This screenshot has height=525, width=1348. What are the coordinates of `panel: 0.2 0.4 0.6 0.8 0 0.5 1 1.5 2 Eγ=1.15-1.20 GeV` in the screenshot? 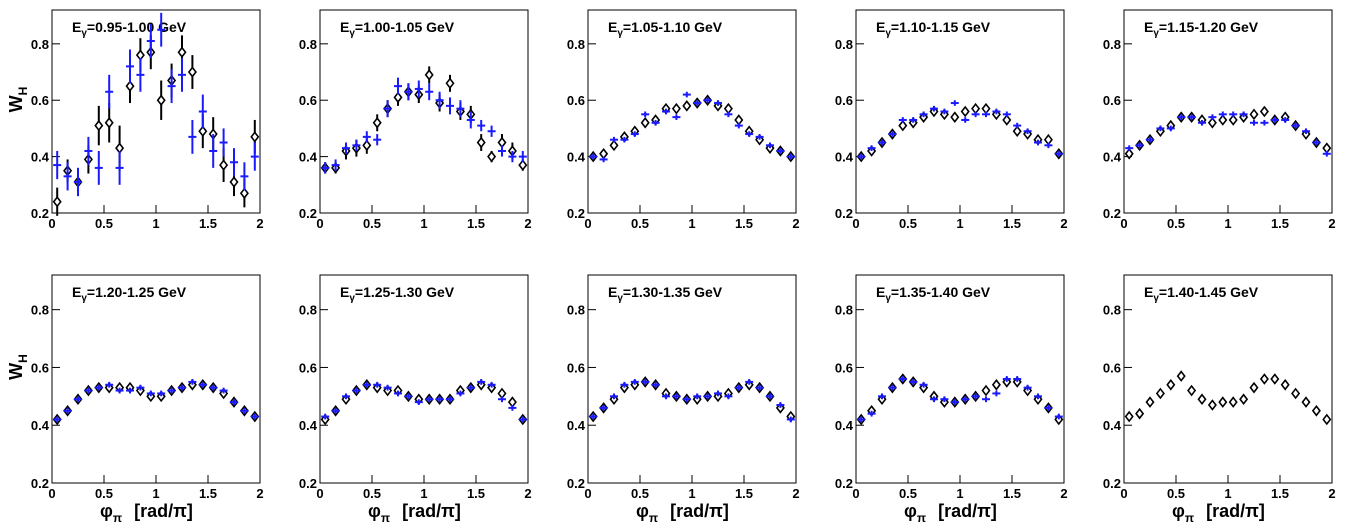 It's located at (1219, 120).